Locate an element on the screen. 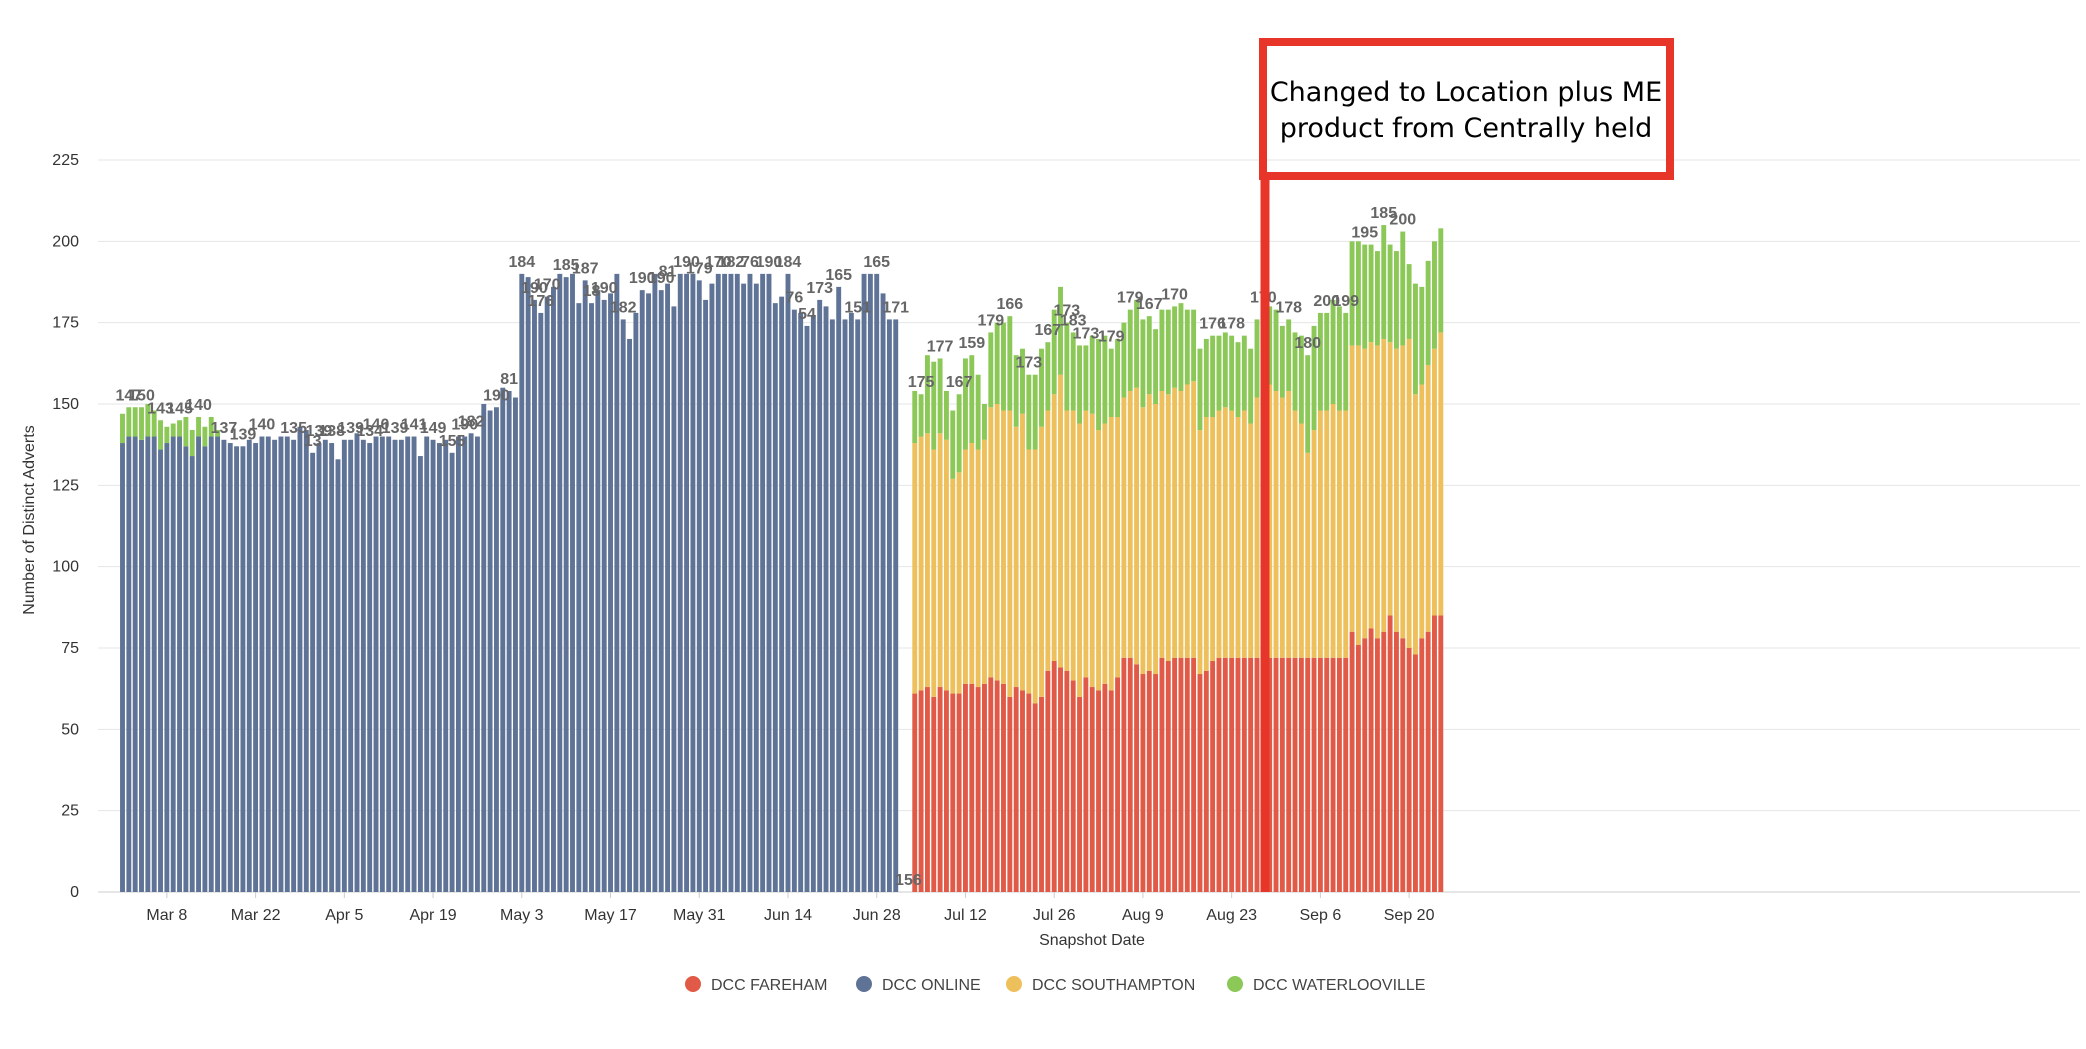 This screenshot has height=1049, width=2086. y-tick-label: 75 is located at coordinates (70, 648).